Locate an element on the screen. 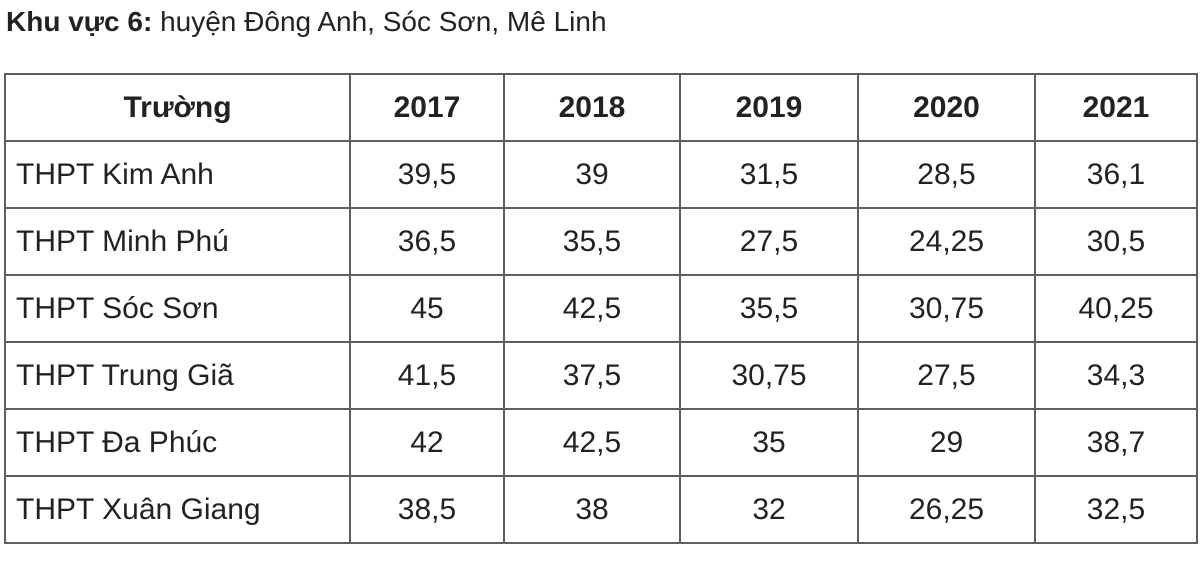 The image size is (1200, 563). score-cell: 36,1 is located at coordinates (1116, 174).